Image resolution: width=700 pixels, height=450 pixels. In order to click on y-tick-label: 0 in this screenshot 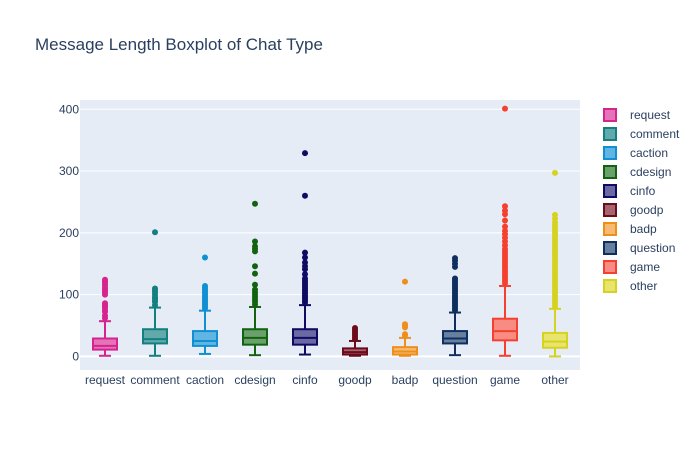, I will do `click(75, 356)`.